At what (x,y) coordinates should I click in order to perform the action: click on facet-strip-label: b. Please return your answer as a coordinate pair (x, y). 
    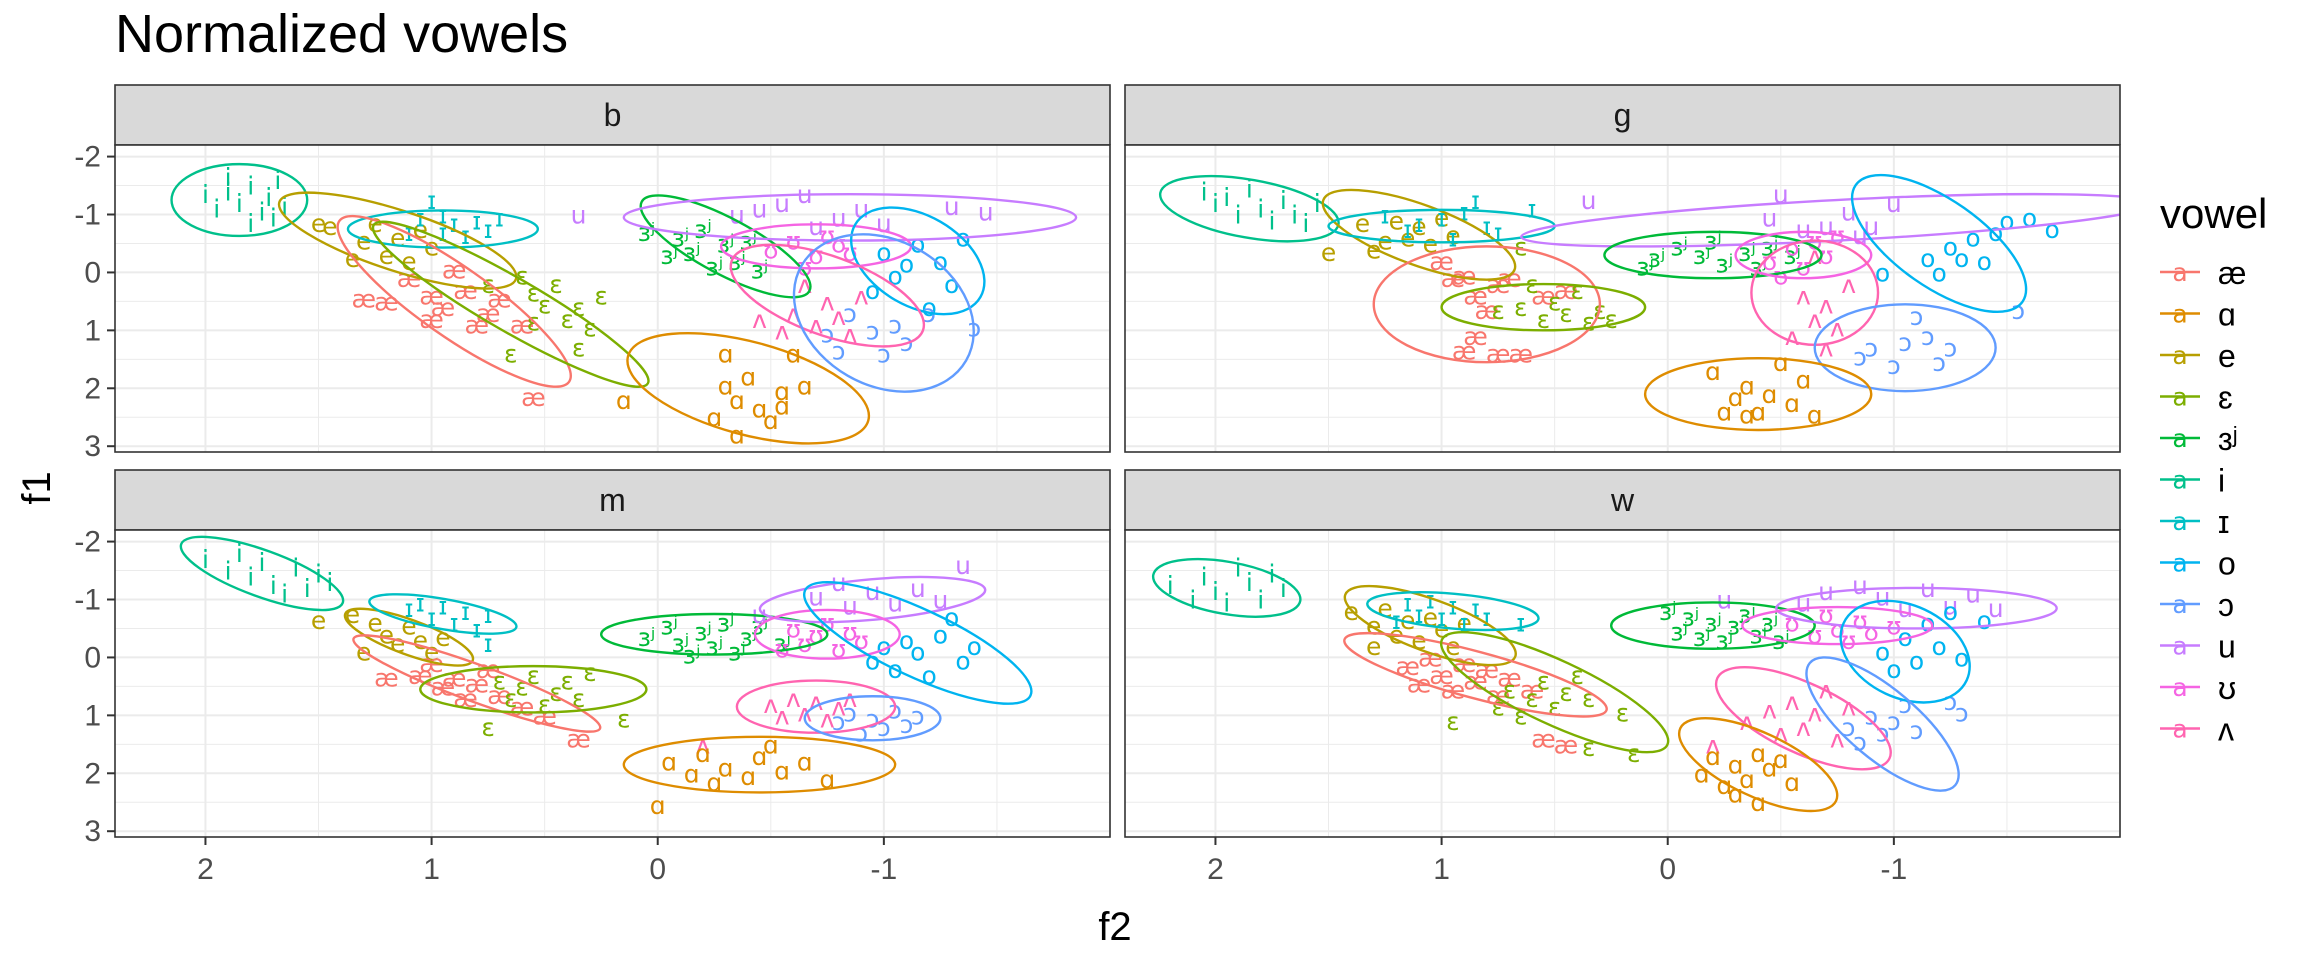
    Looking at the image, I should click on (613, 115).